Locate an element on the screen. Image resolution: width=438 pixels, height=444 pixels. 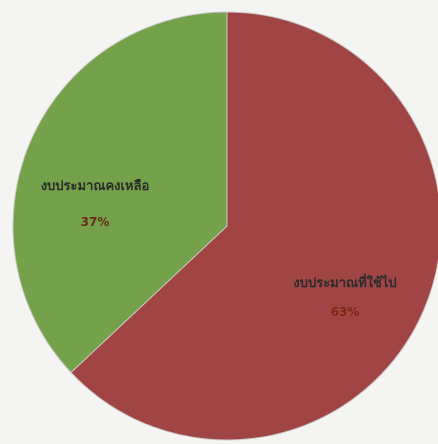
slice-label-2: งบประมาณคงเหลือ is located at coordinates (95, 186).